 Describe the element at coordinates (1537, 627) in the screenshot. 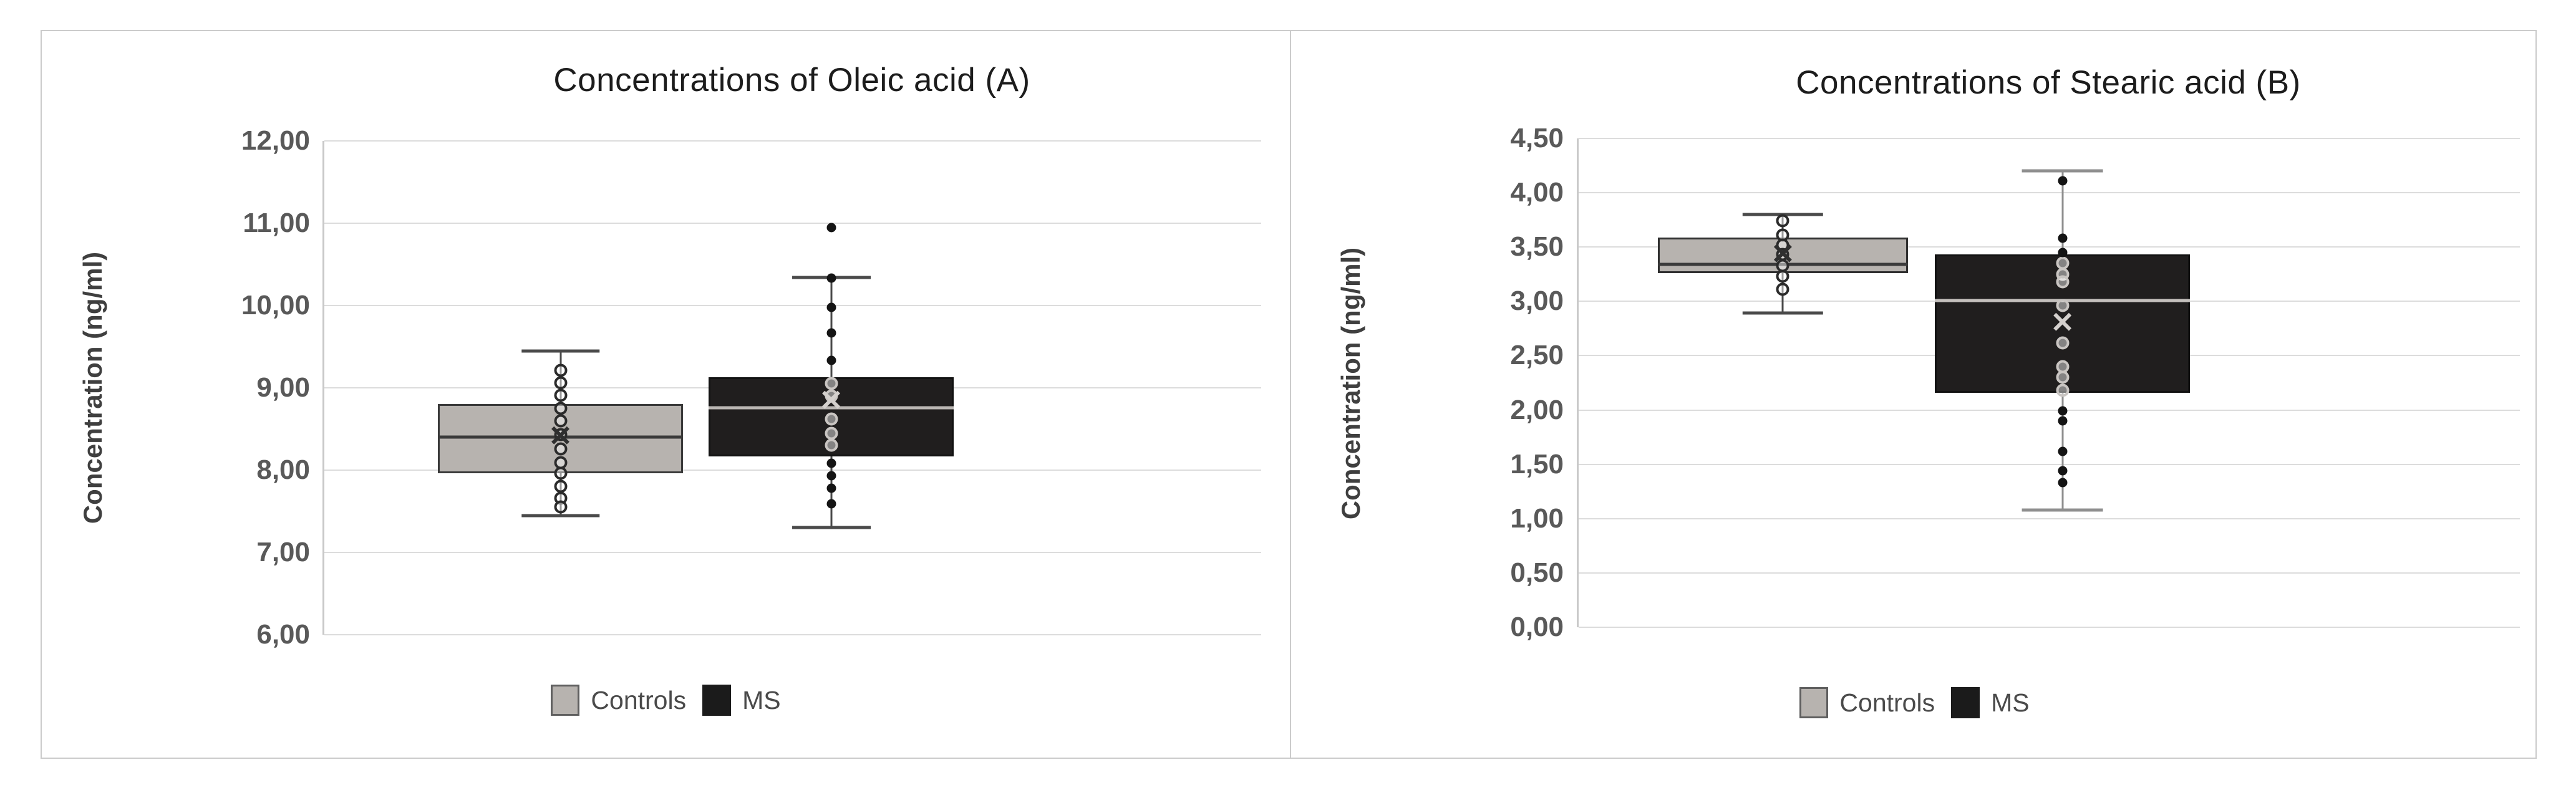

I see `y-tick-label: 0,00` at that location.